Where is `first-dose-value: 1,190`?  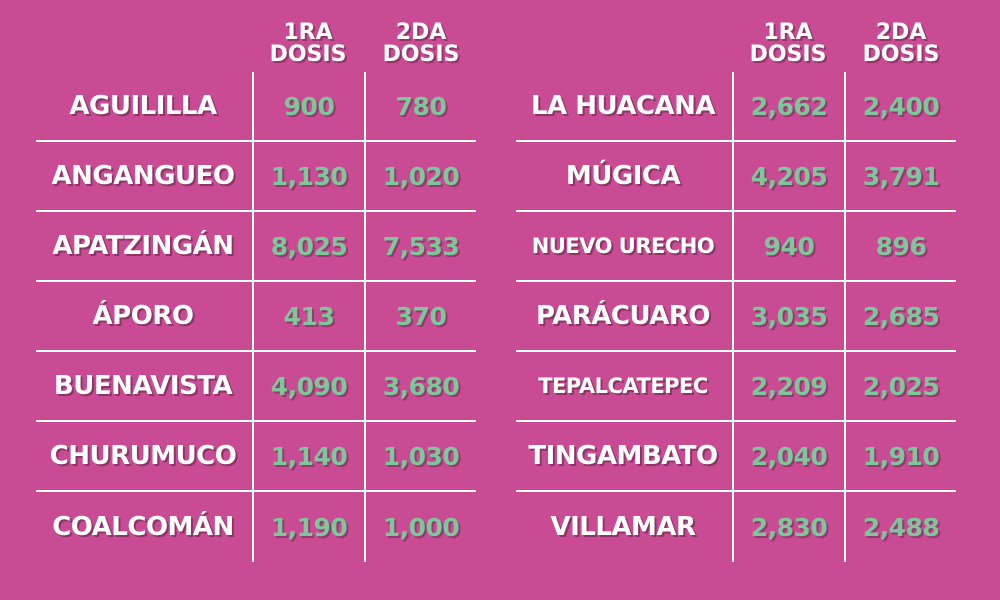 first-dose-value: 1,190 is located at coordinates (308, 527).